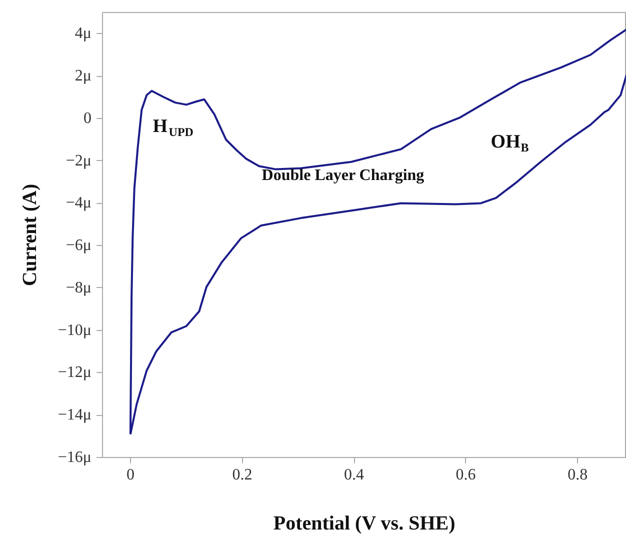 The image size is (626, 537). What do you see at coordinates (79, 287) in the screenshot?
I see `y-tick-label: −8μ` at bounding box center [79, 287].